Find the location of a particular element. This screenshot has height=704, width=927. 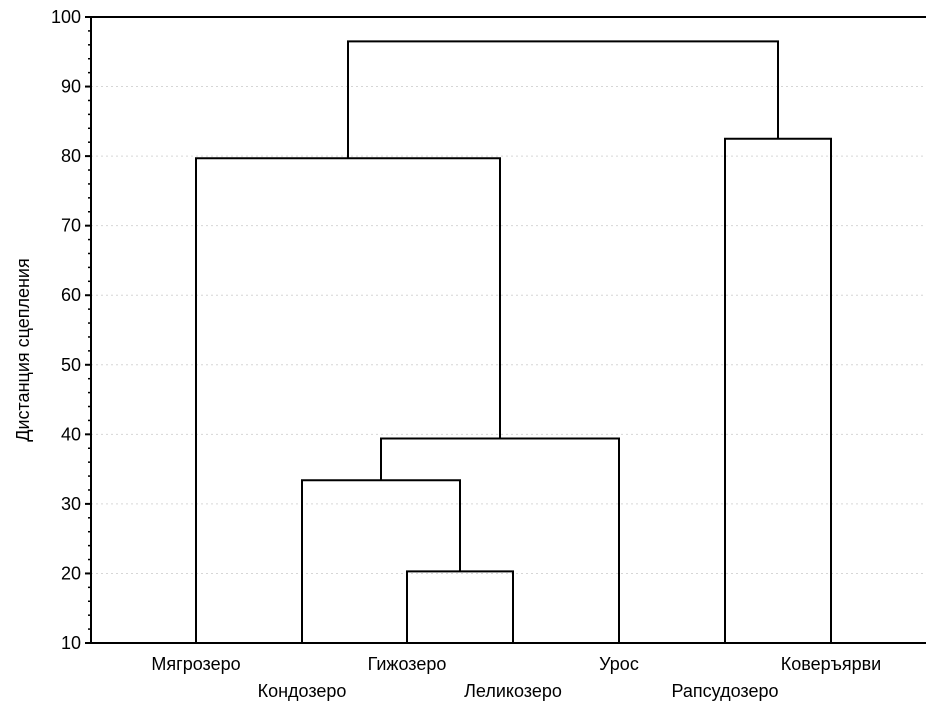

leaf-label: Кондозеро is located at coordinates (302, 691).